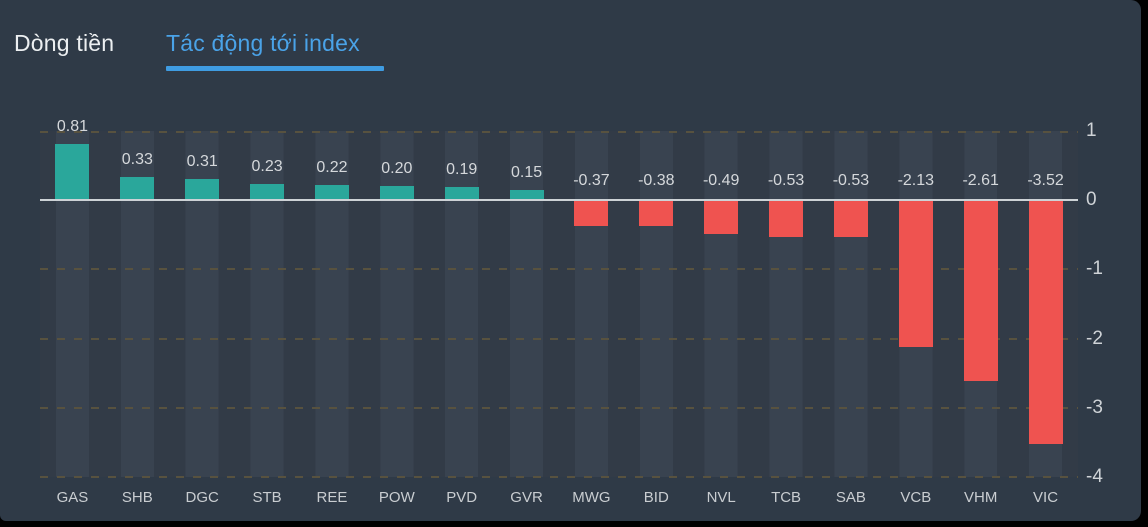 The image size is (1148, 527). What do you see at coordinates (850, 497) in the screenshot?
I see `x-tick-SAB: SAB` at bounding box center [850, 497].